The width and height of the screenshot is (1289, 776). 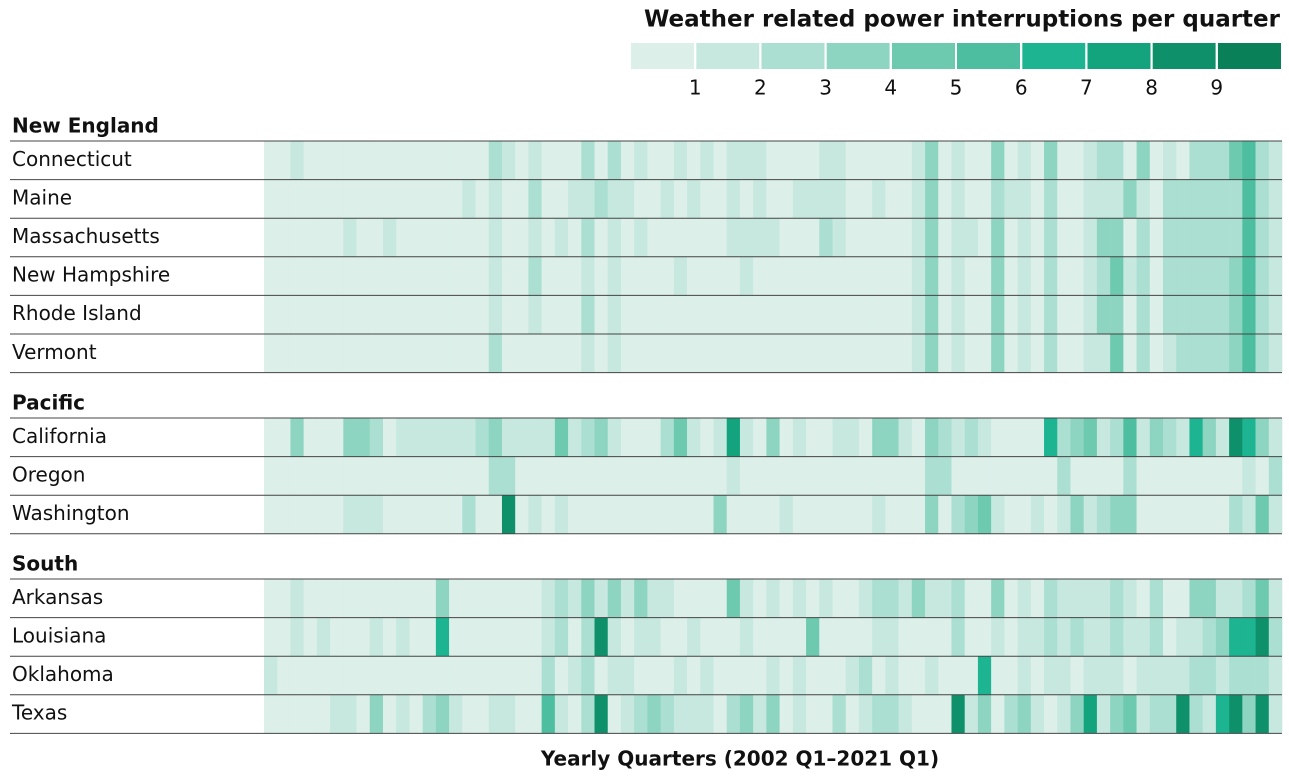 I want to click on row-label: Louisiana, so click(x=59, y=635).